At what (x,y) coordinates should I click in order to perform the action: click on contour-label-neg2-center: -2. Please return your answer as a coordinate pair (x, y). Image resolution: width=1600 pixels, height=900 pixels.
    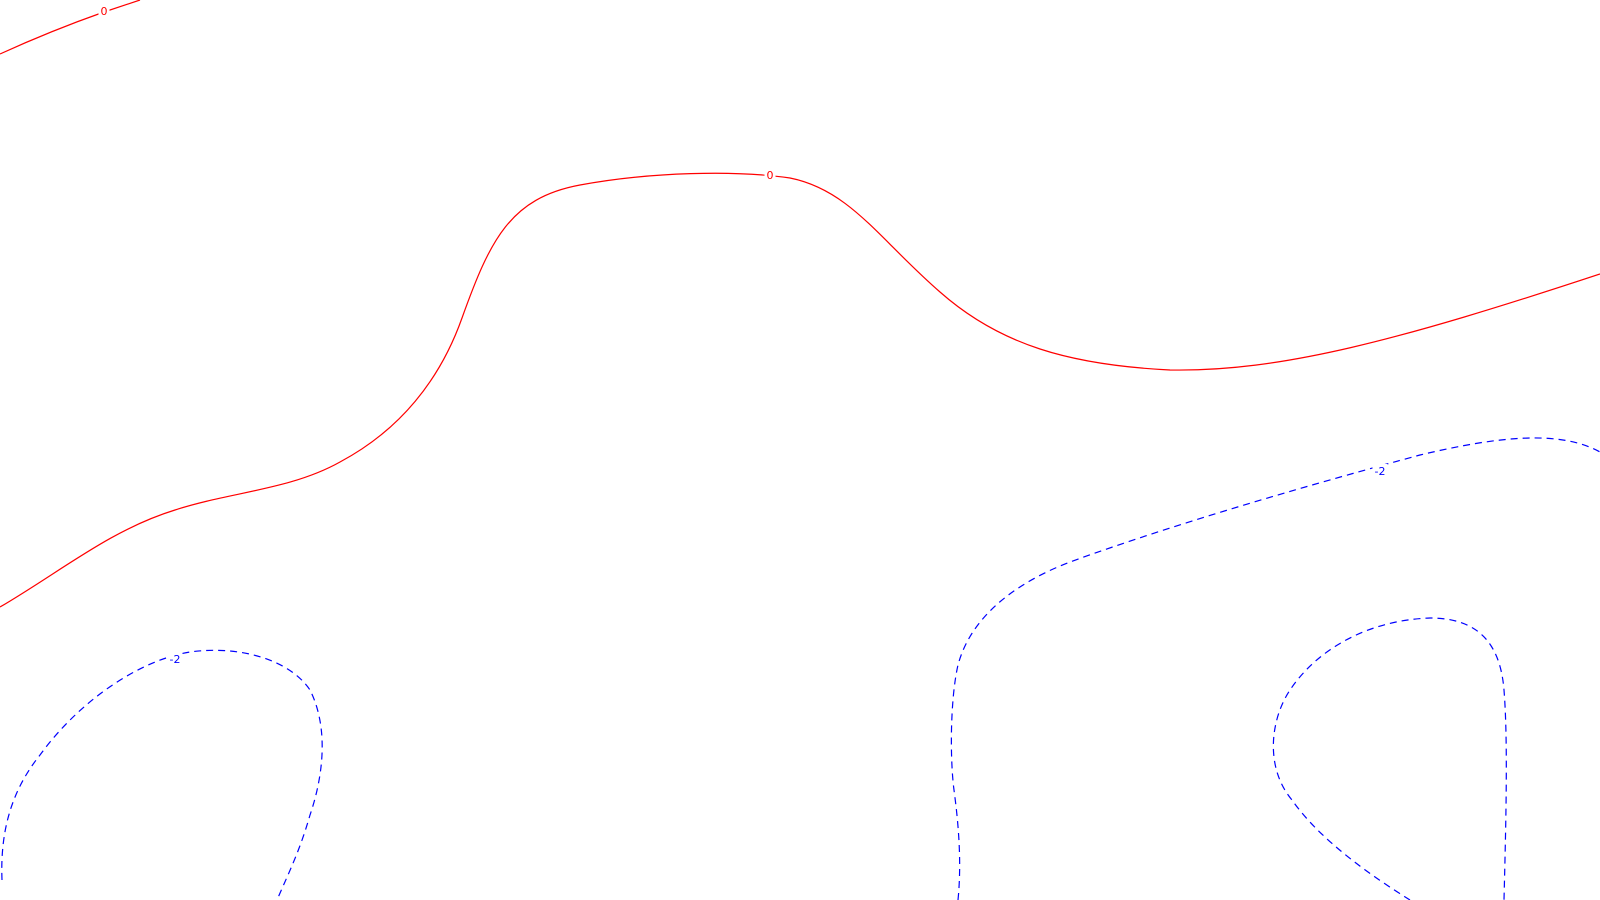
    Looking at the image, I should click on (1380, 471).